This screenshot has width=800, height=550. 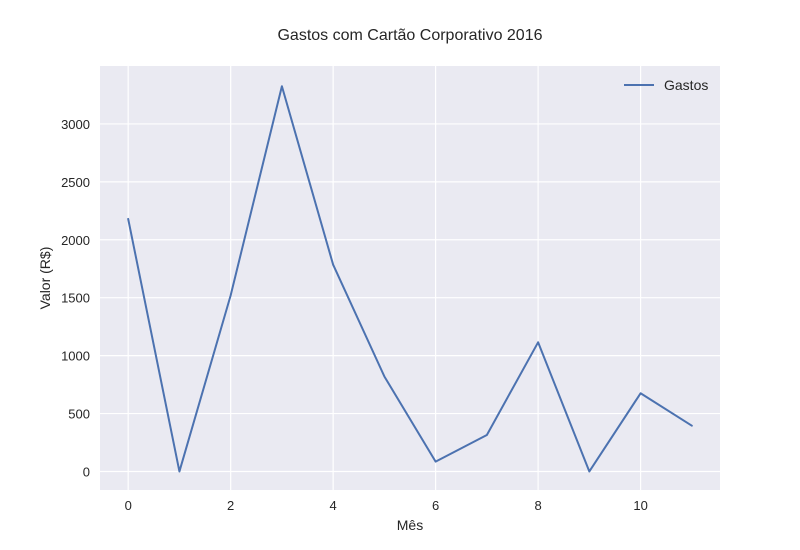 What do you see at coordinates (75, 298) in the screenshot?
I see `y-tick-label: 1500` at bounding box center [75, 298].